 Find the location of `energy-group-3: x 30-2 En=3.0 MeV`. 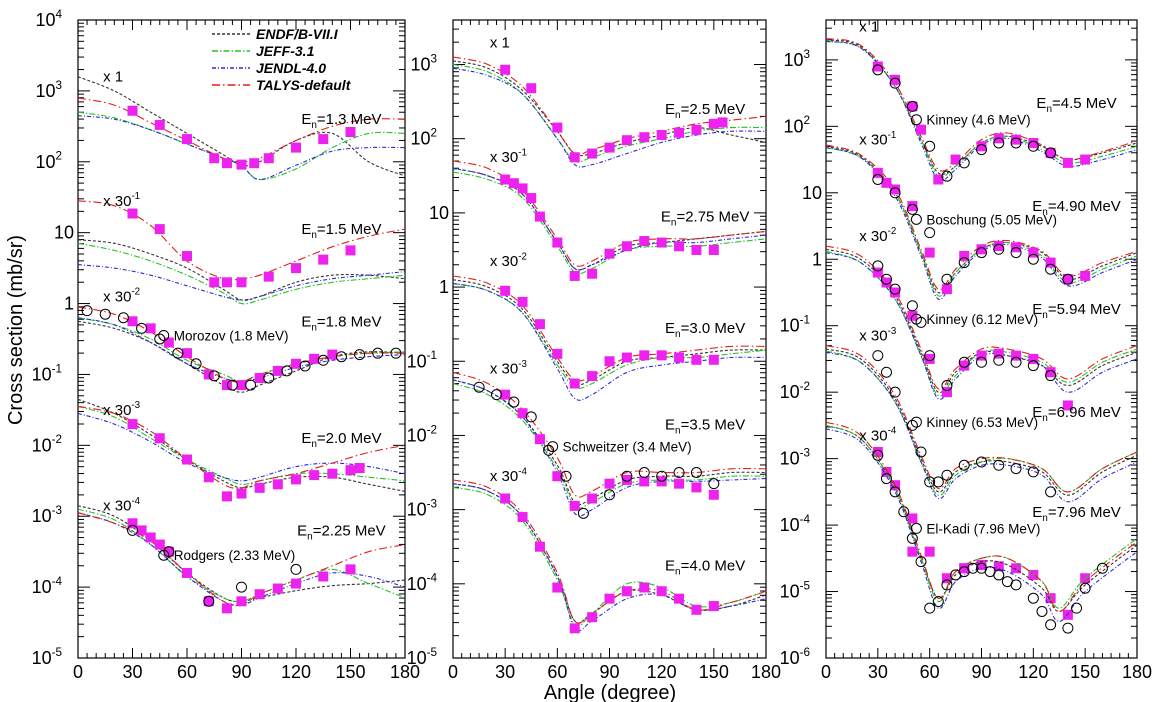

energy-group-3: x 30-2 En=3.0 MeV is located at coordinates (609, 326).